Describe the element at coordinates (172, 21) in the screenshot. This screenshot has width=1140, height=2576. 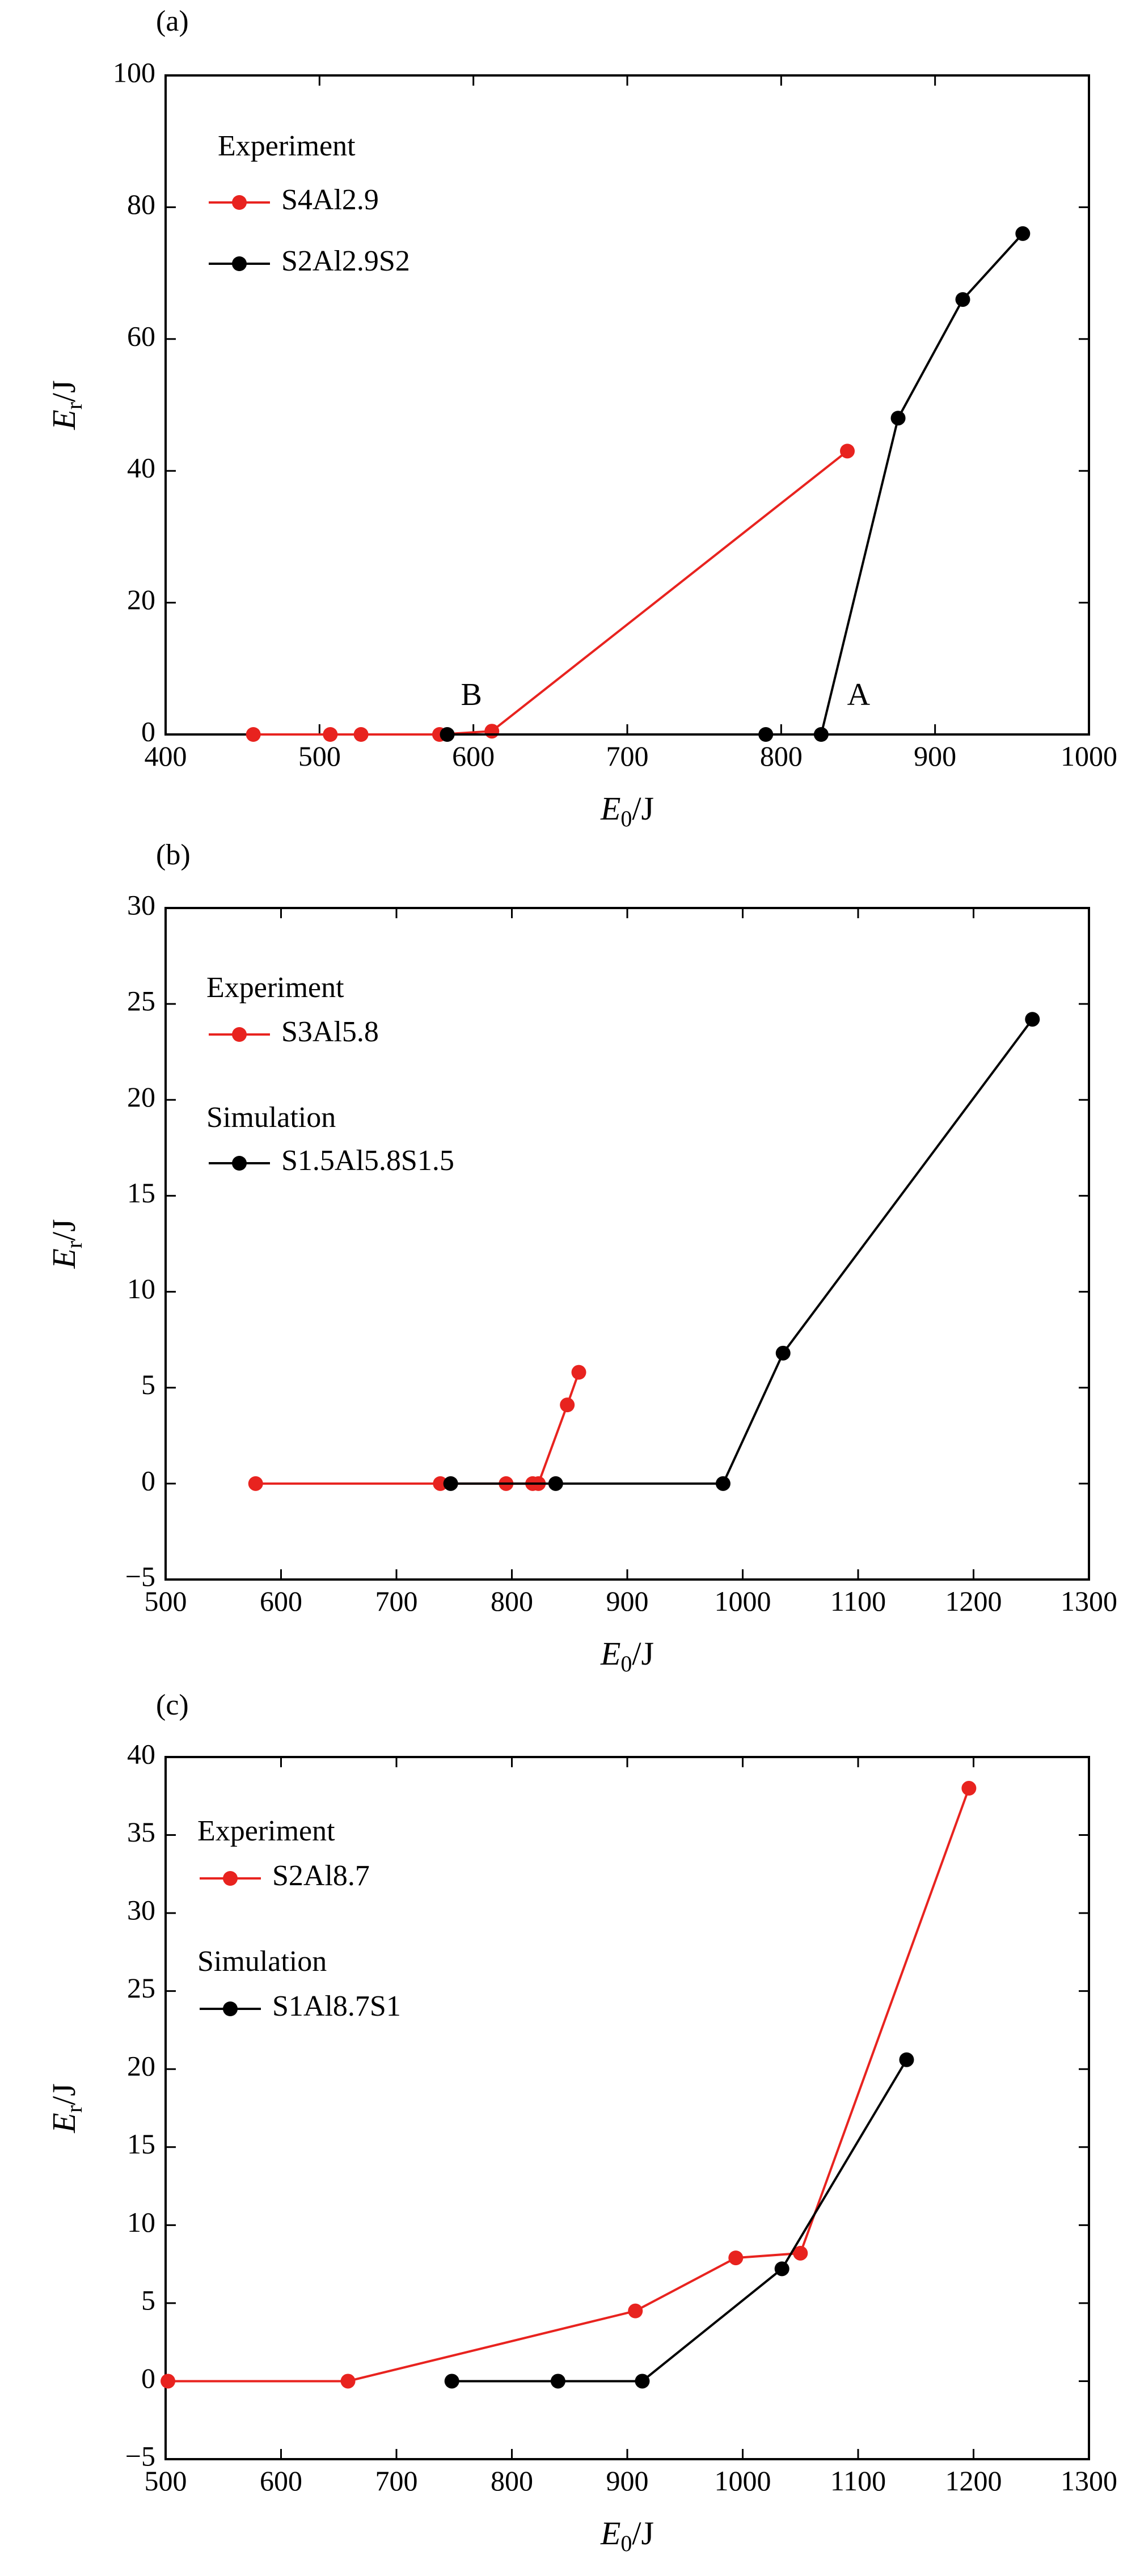
I see `panel-label: (a)` at that location.